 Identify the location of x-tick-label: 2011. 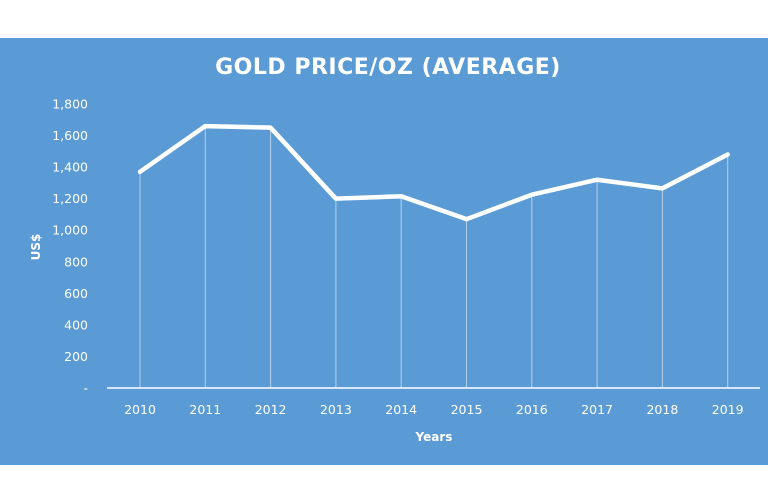
(205, 409).